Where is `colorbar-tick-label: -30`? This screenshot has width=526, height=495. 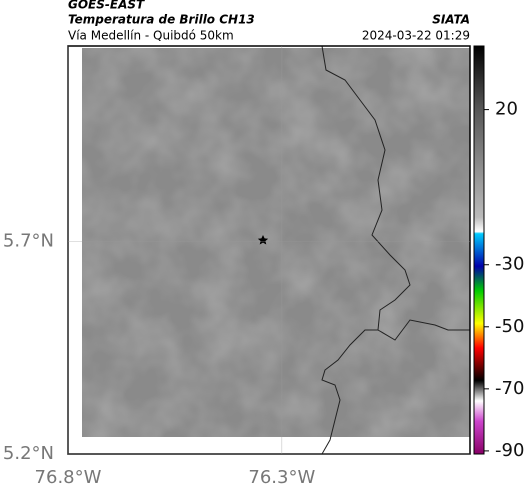 colorbar-tick-label: -30 is located at coordinates (509, 264).